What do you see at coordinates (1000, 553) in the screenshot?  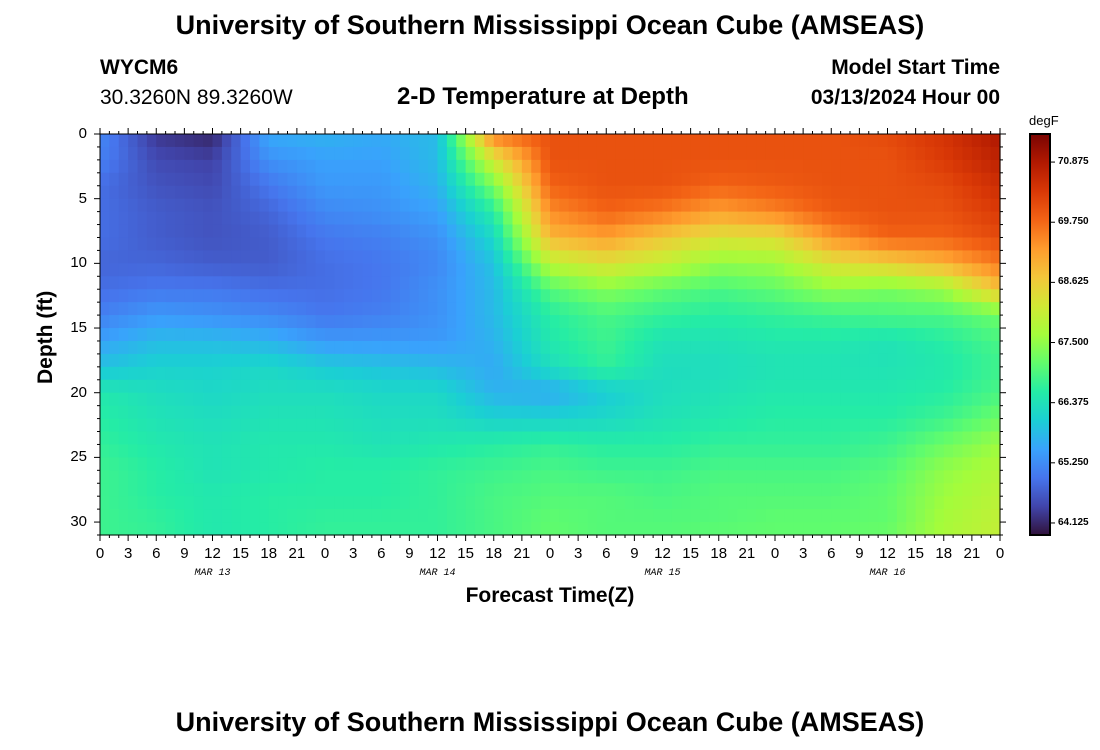 I see `x-tick-label: 0` at bounding box center [1000, 553].